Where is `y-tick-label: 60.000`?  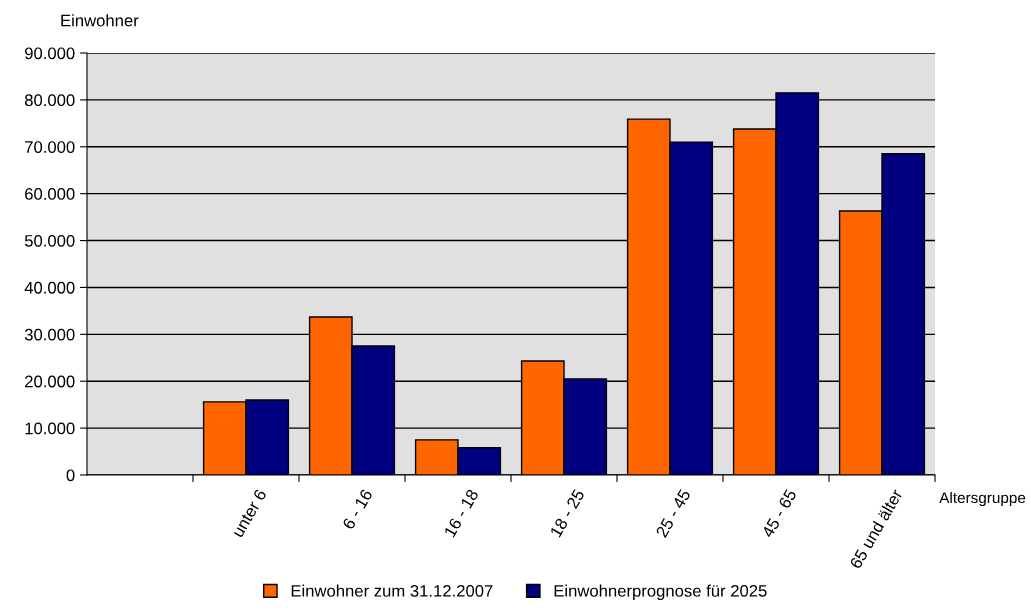
y-tick-label: 60.000 is located at coordinates (50, 194).